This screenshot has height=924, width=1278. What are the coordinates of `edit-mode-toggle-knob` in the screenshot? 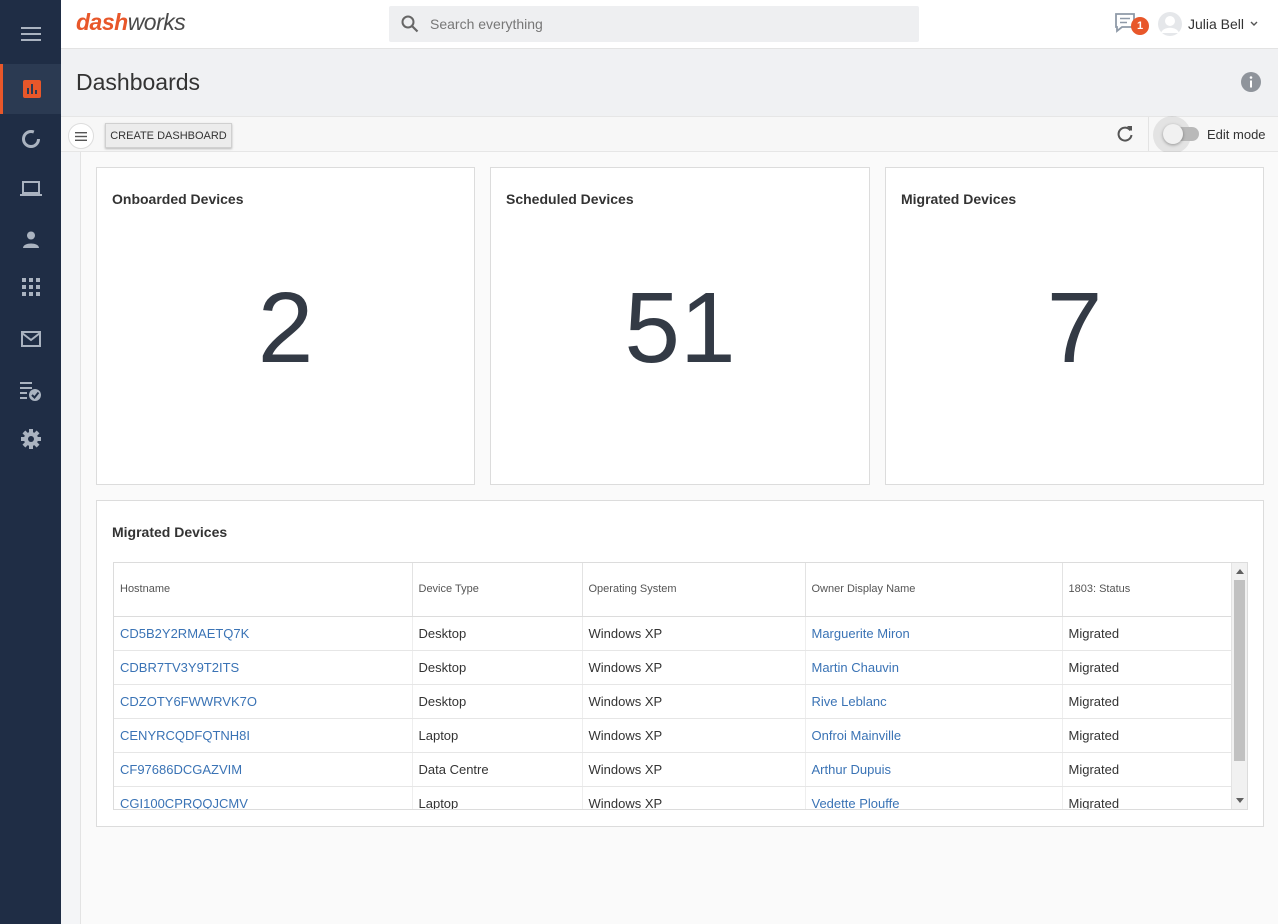 It's located at (1173, 134).